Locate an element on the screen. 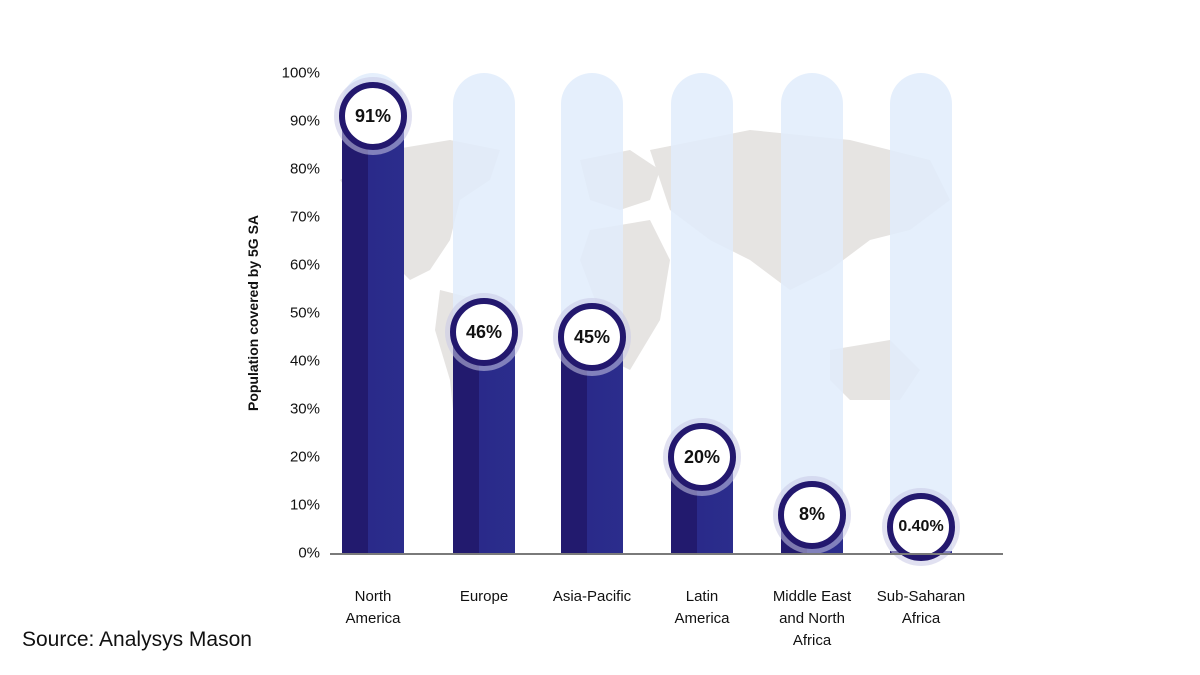 The width and height of the screenshot is (1200, 675). y-tick: 80% is located at coordinates (304, 169).